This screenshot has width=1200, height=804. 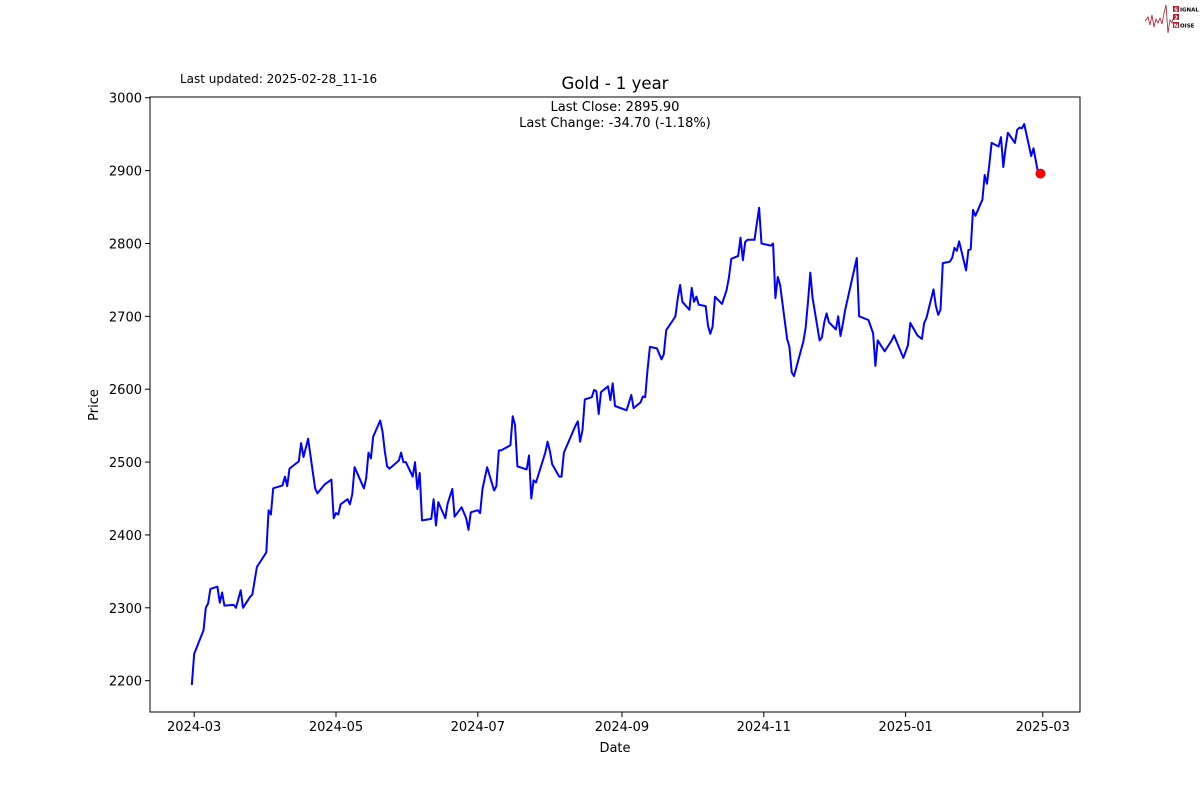 What do you see at coordinates (615, 107) in the screenshot?
I see `annotation-last-close: Last Close: 2895.90` at bounding box center [615, 107].